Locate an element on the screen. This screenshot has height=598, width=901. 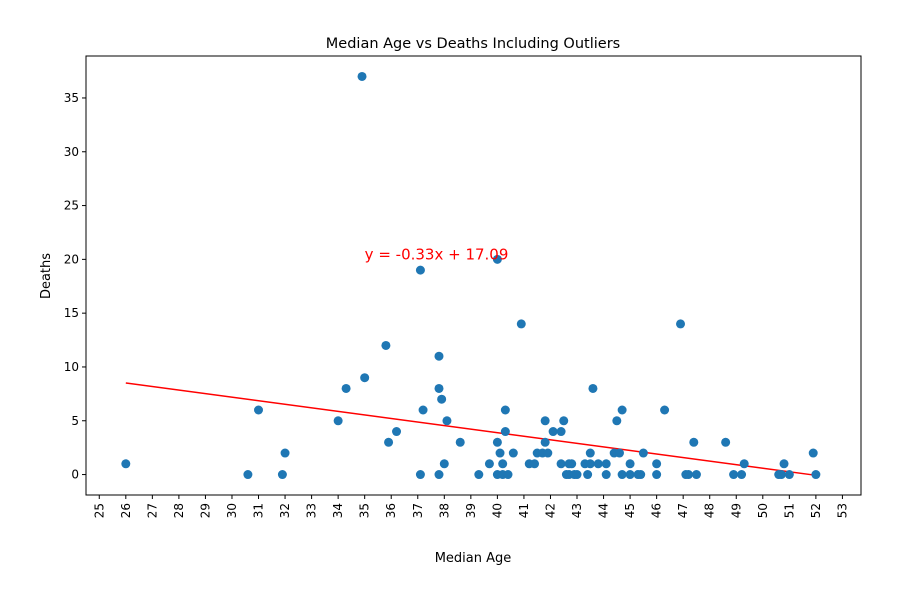
y-tick-label: 35 is located at coordinates (71, 98).